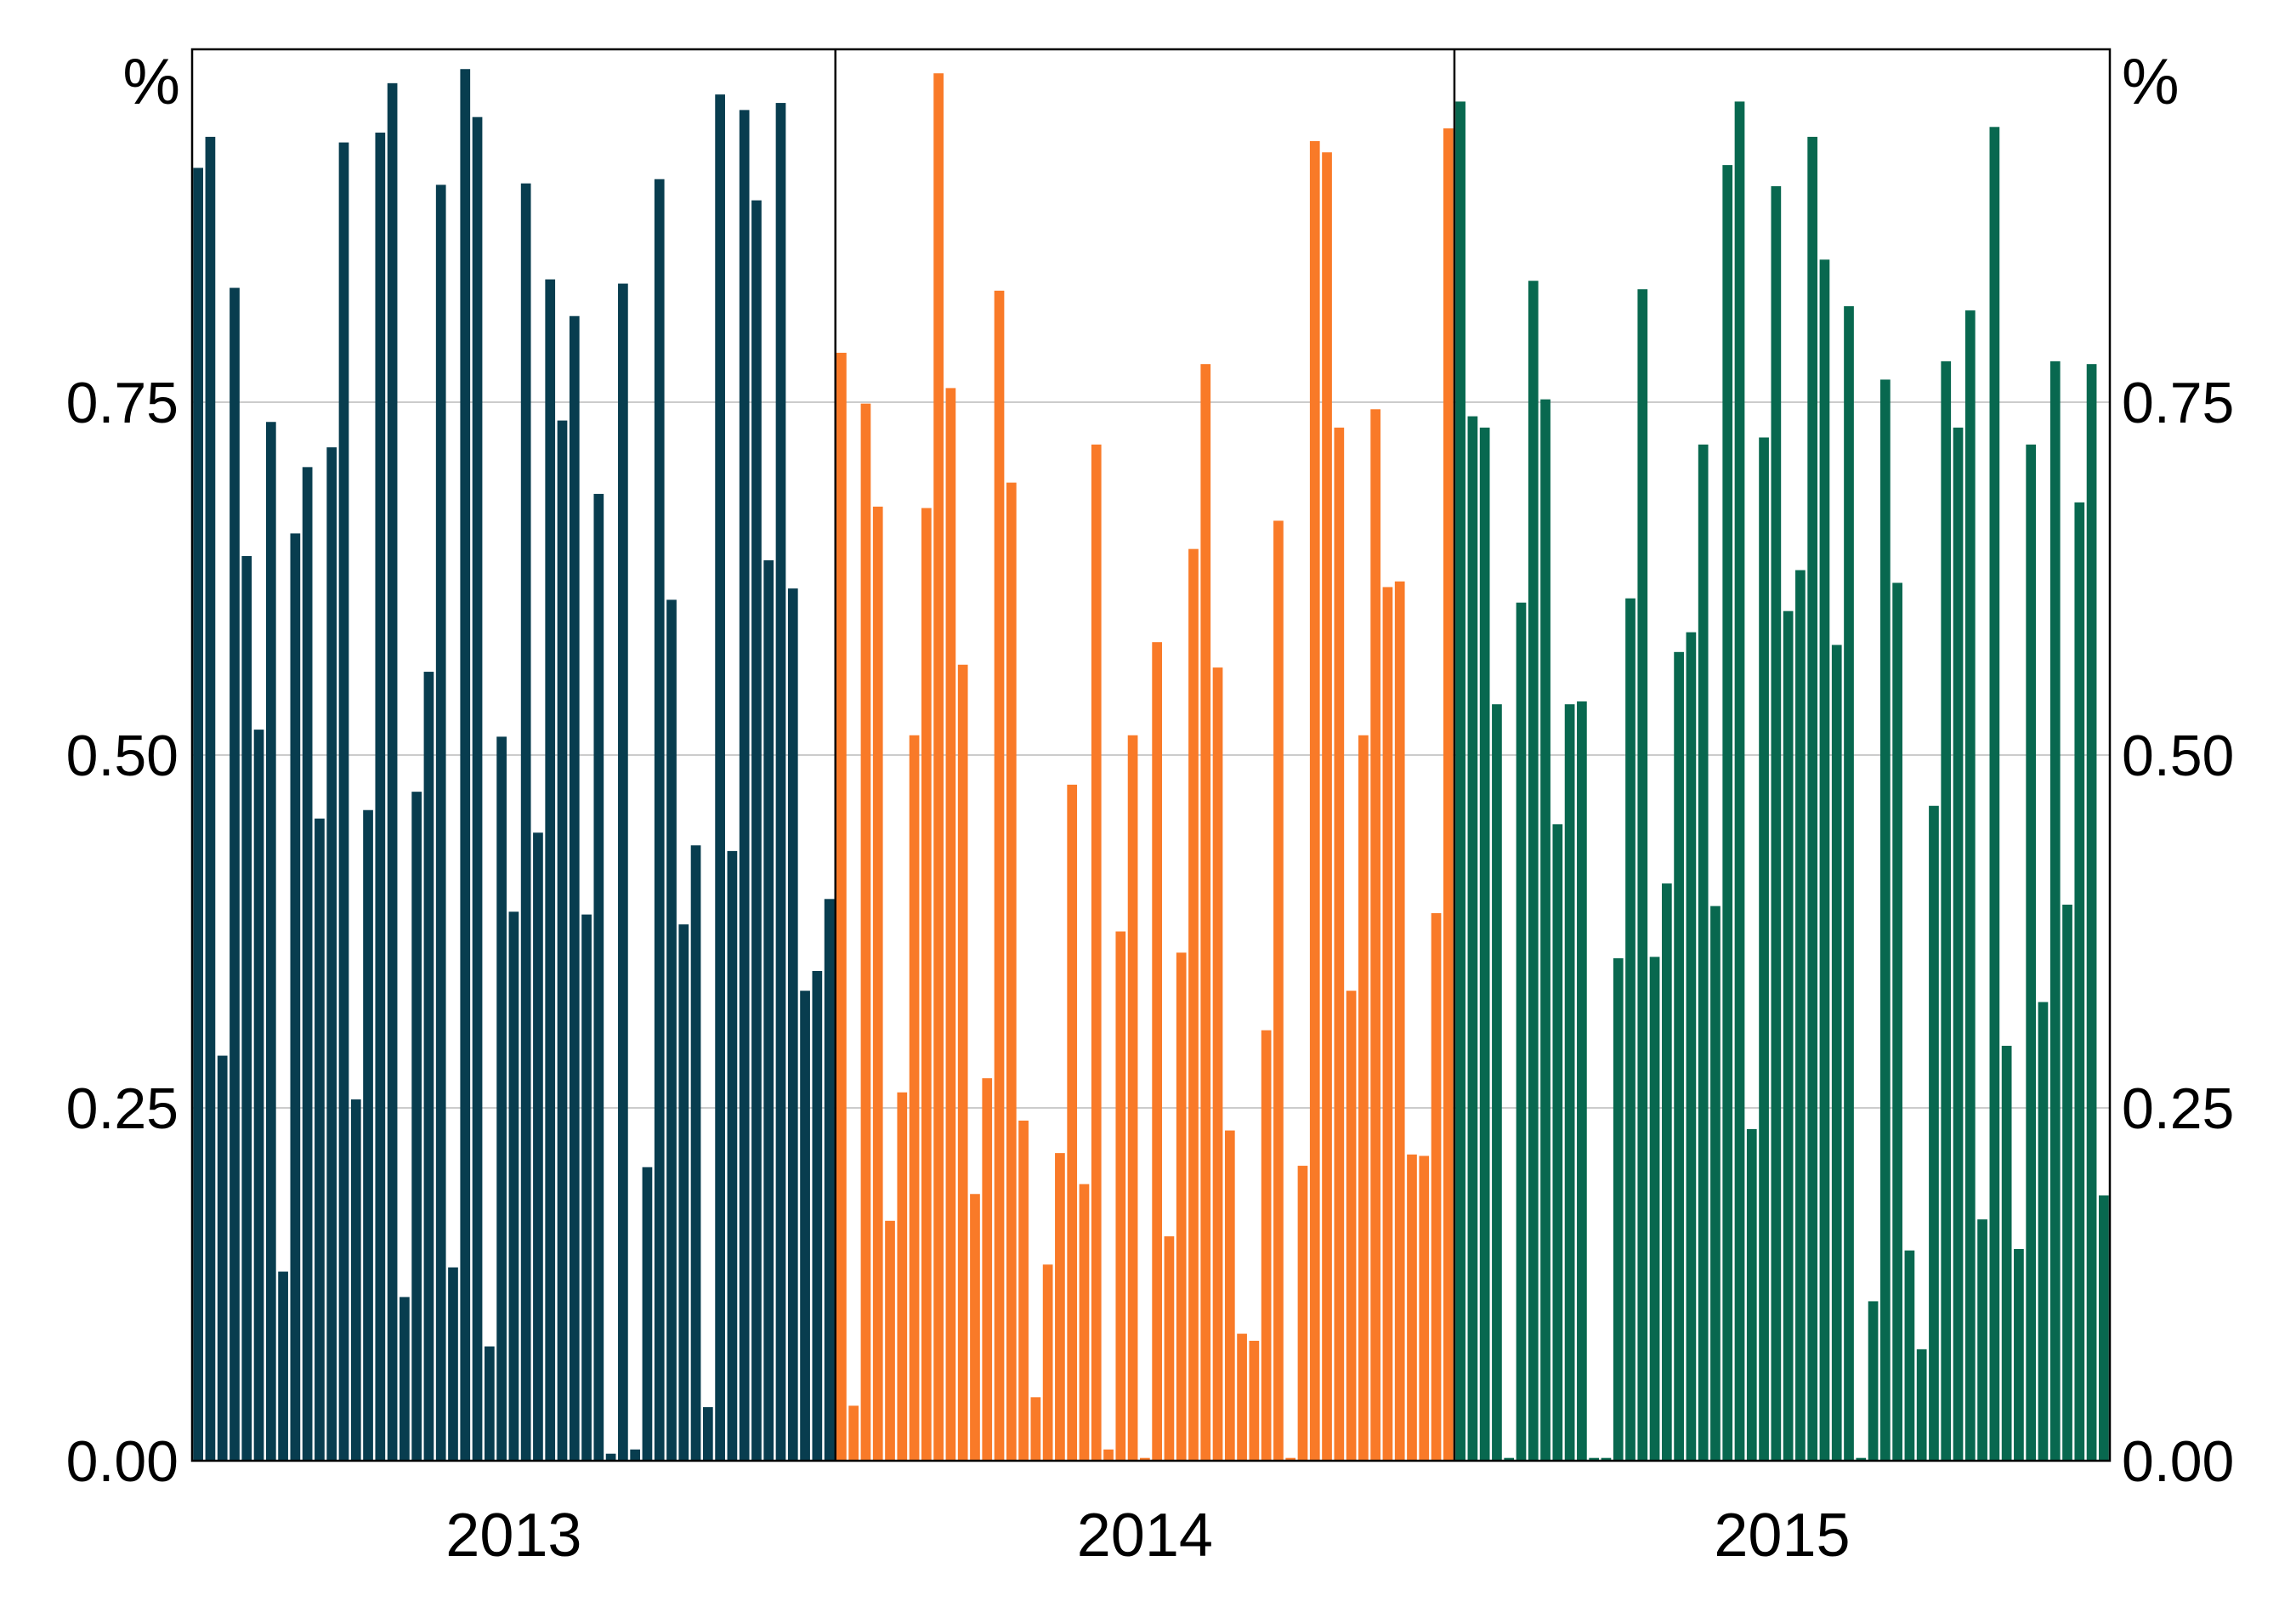 The image size is (2296, 1607). What do you see at coordinates (2178, 1108) in the screenshot?
I see `y-tick-label-right-1: 0.25` at bounding box center [2178, 1108].